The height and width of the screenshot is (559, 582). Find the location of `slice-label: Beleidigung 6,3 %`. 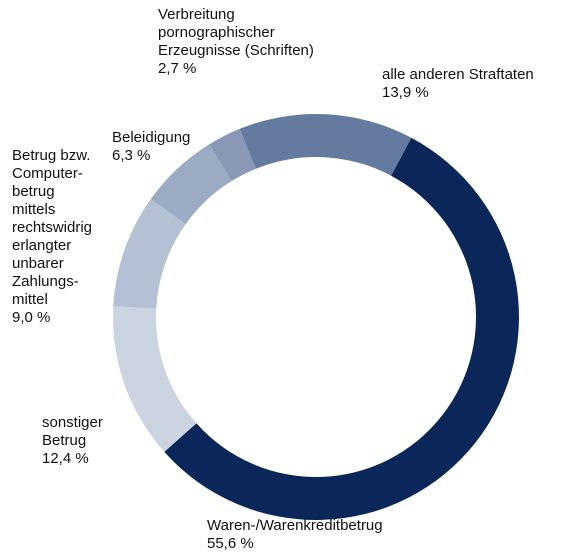

slice-label: Beleidigung 6,3 % is located at coordinates (151, 147).